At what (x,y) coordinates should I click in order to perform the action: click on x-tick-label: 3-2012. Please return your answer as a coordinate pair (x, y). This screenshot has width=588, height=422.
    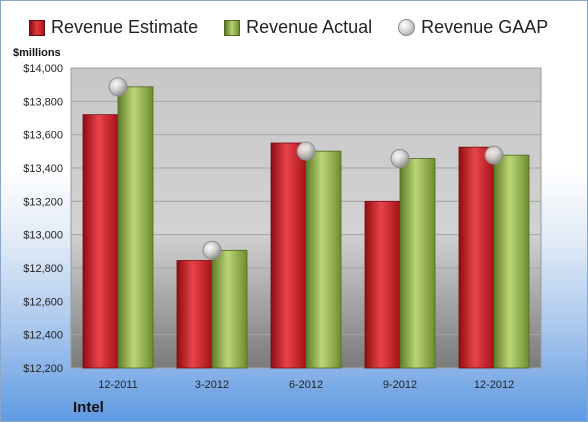
    Looking at the image, I should click on (212, 385).